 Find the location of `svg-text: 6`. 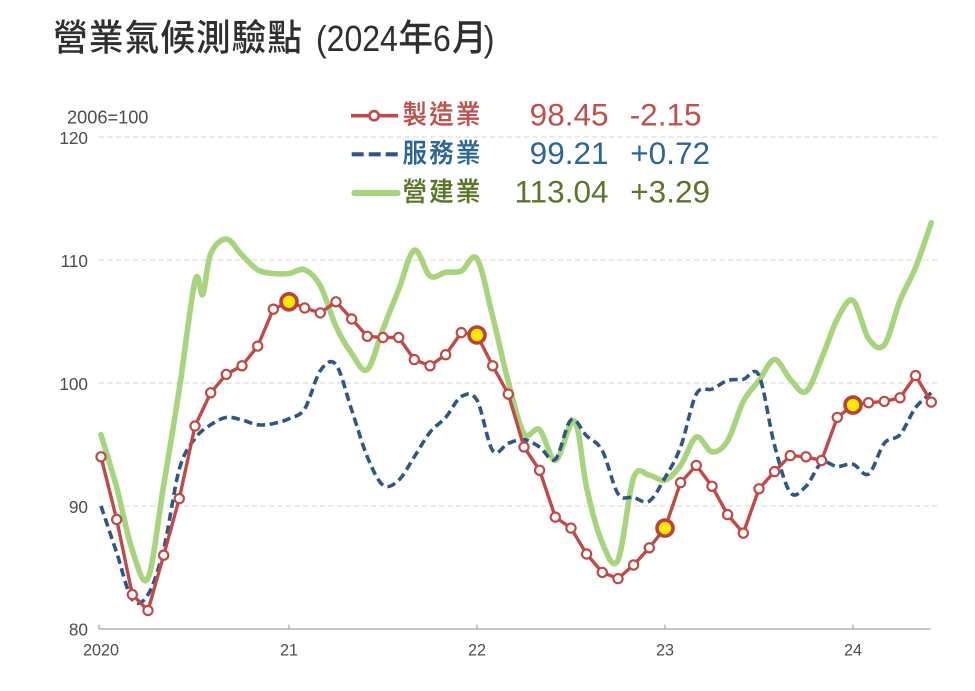

svg-text: 6 is located at coordinates (442, 39).